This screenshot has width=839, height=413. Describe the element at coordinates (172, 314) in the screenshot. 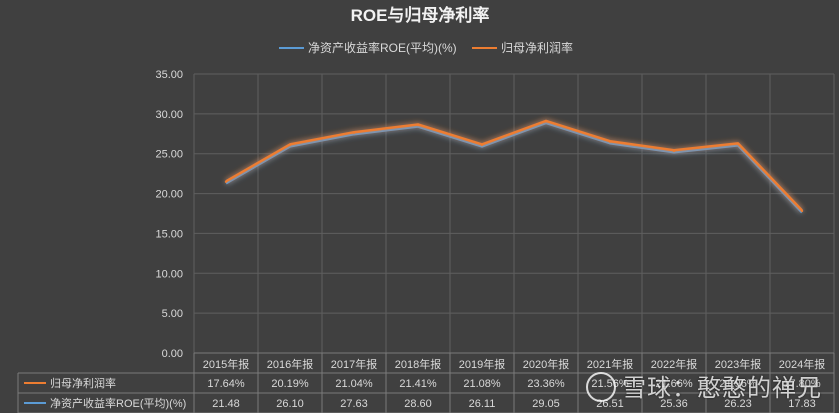

I see `y-tick-label: 5.00` at that location.